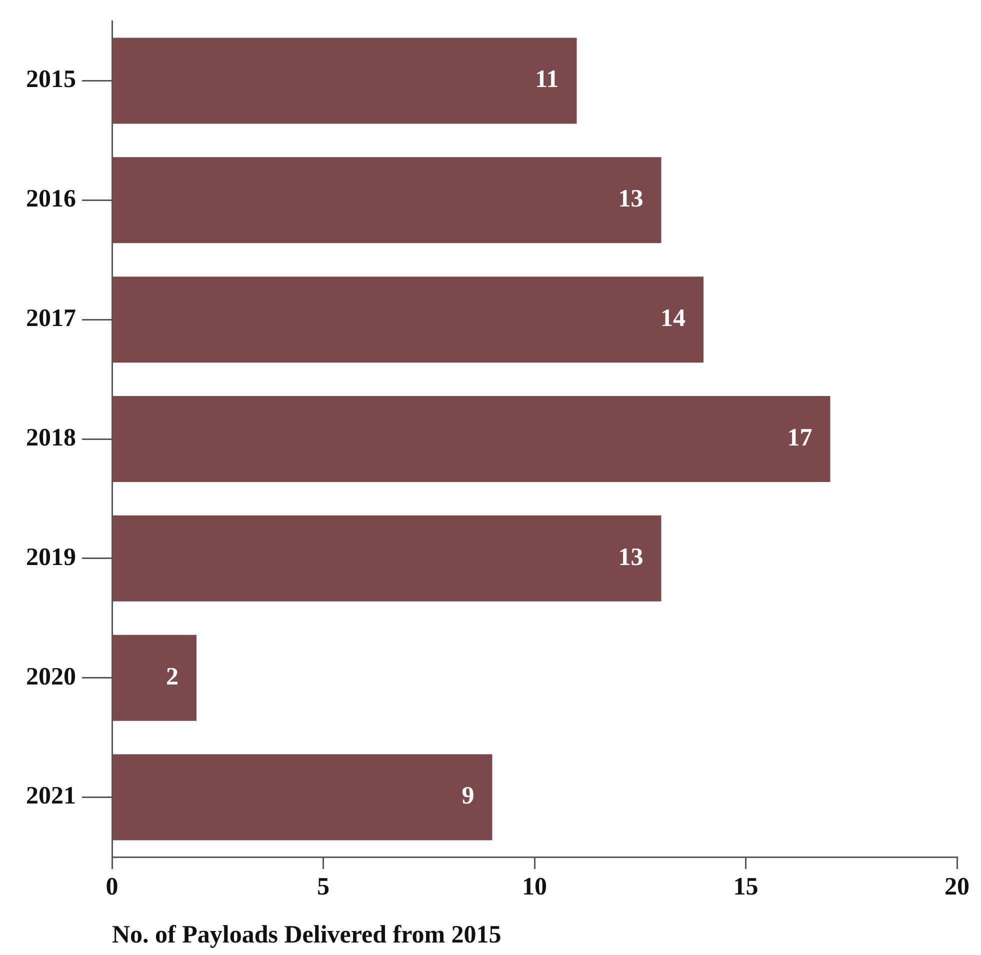 Image resolution: width=981 pixels, height=955 pixels. What do you see at coordinates (51, 80) in the screenshot?
I see `y-tick-label: 2015` at bounding box center [51, 80].